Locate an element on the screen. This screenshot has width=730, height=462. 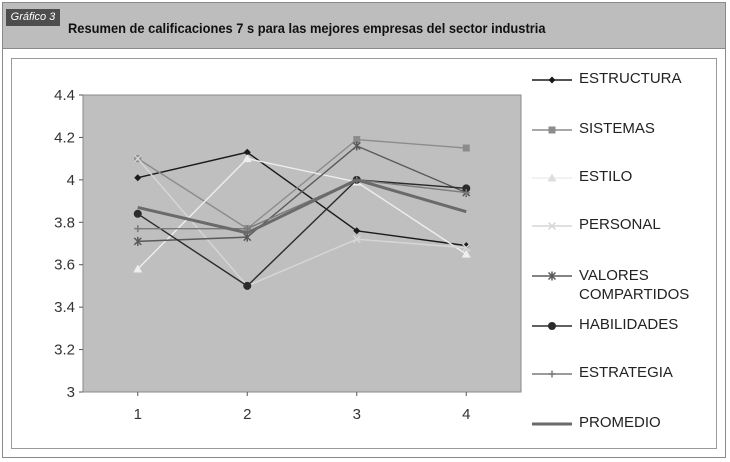
x-tick-label: 1 is located at coordinates (138, 414).